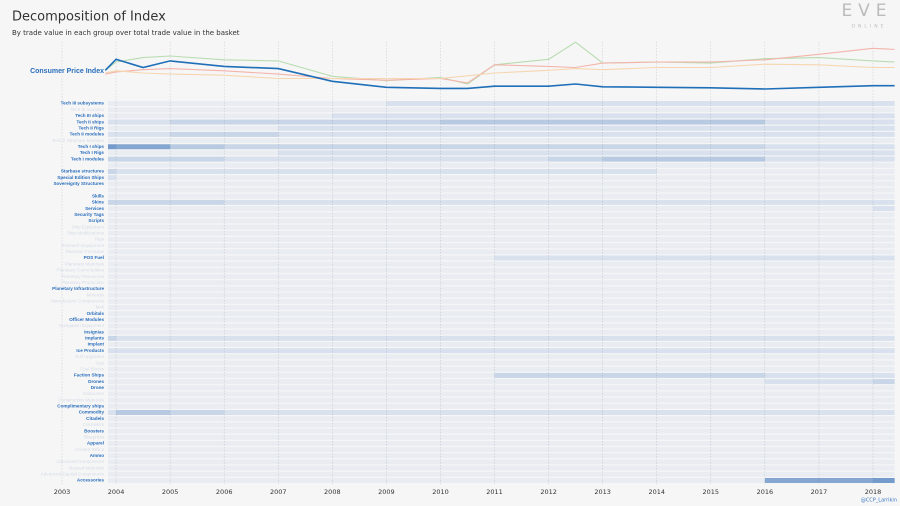 This screenshot has width=900, height=506. Describe the element at coordinates (89, 375) in the screenshot. I see `row-label: Faction Ships` at that location.